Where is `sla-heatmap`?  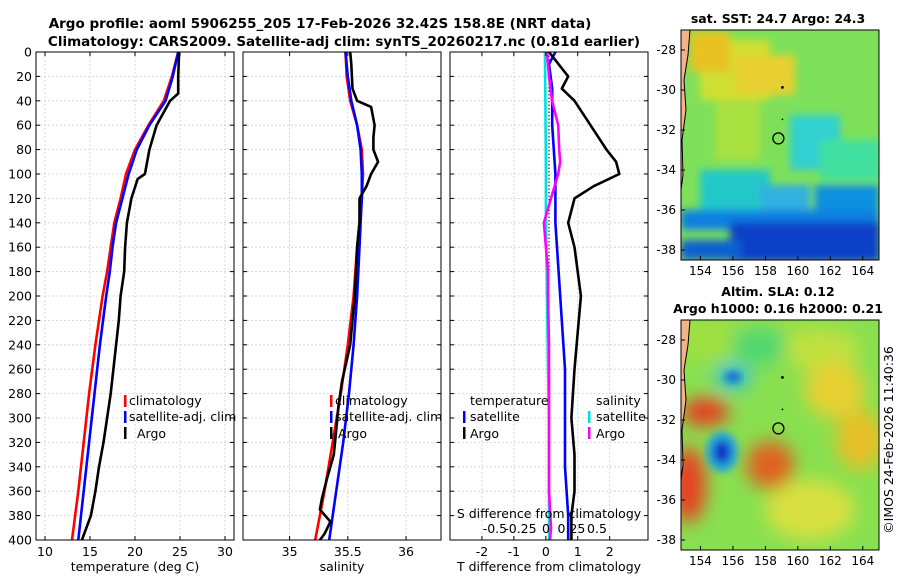 sla-heatmap is located at coordinates (780, 435).